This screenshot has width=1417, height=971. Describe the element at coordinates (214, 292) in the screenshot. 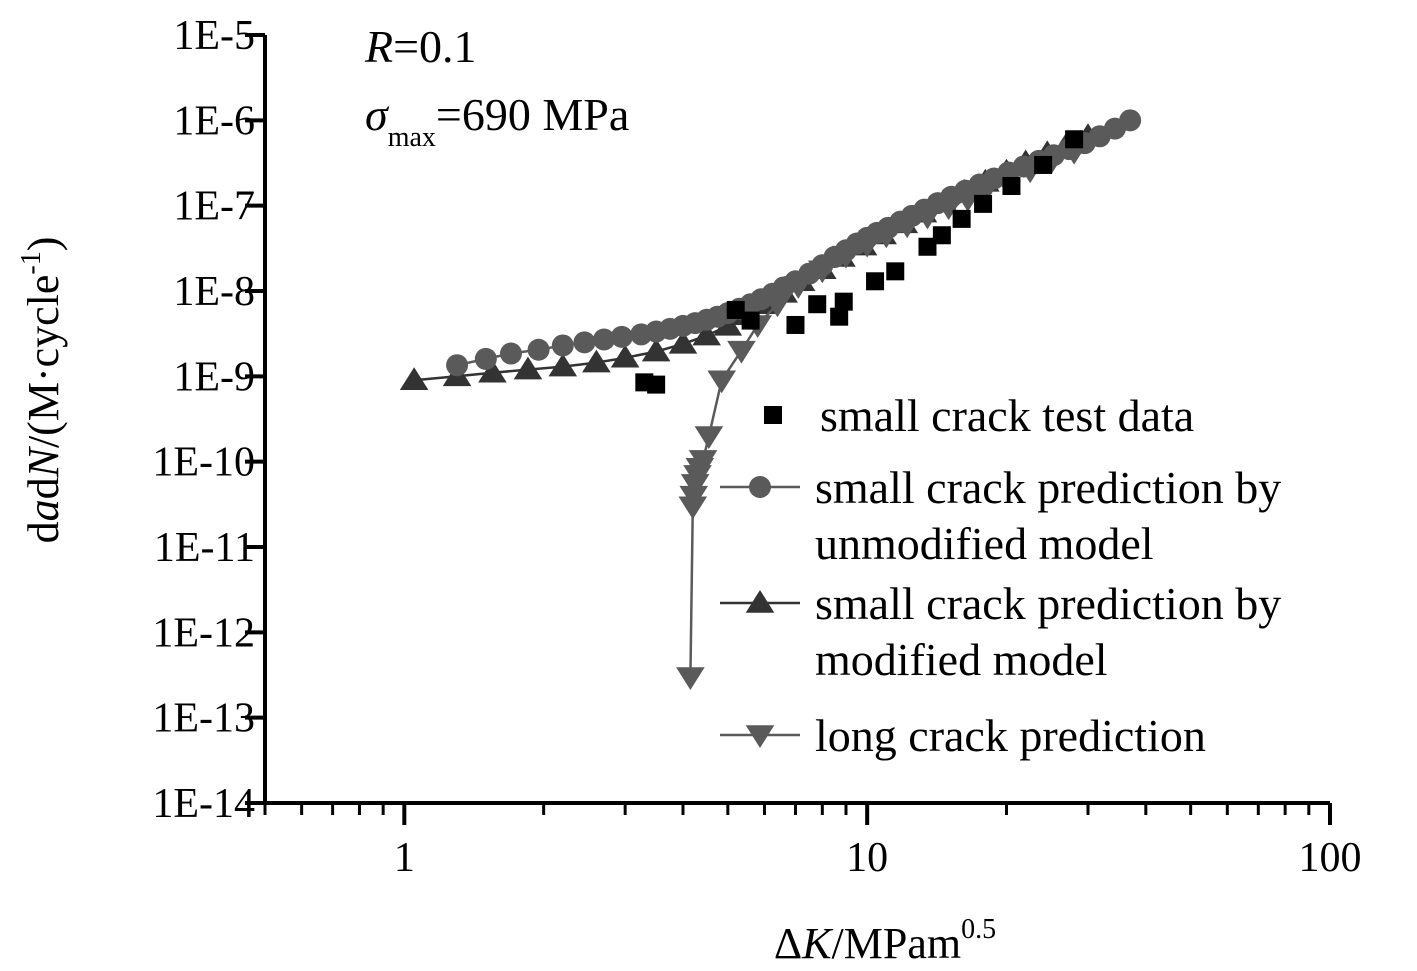

I see `y-tick-label: 1E-8` at that location.